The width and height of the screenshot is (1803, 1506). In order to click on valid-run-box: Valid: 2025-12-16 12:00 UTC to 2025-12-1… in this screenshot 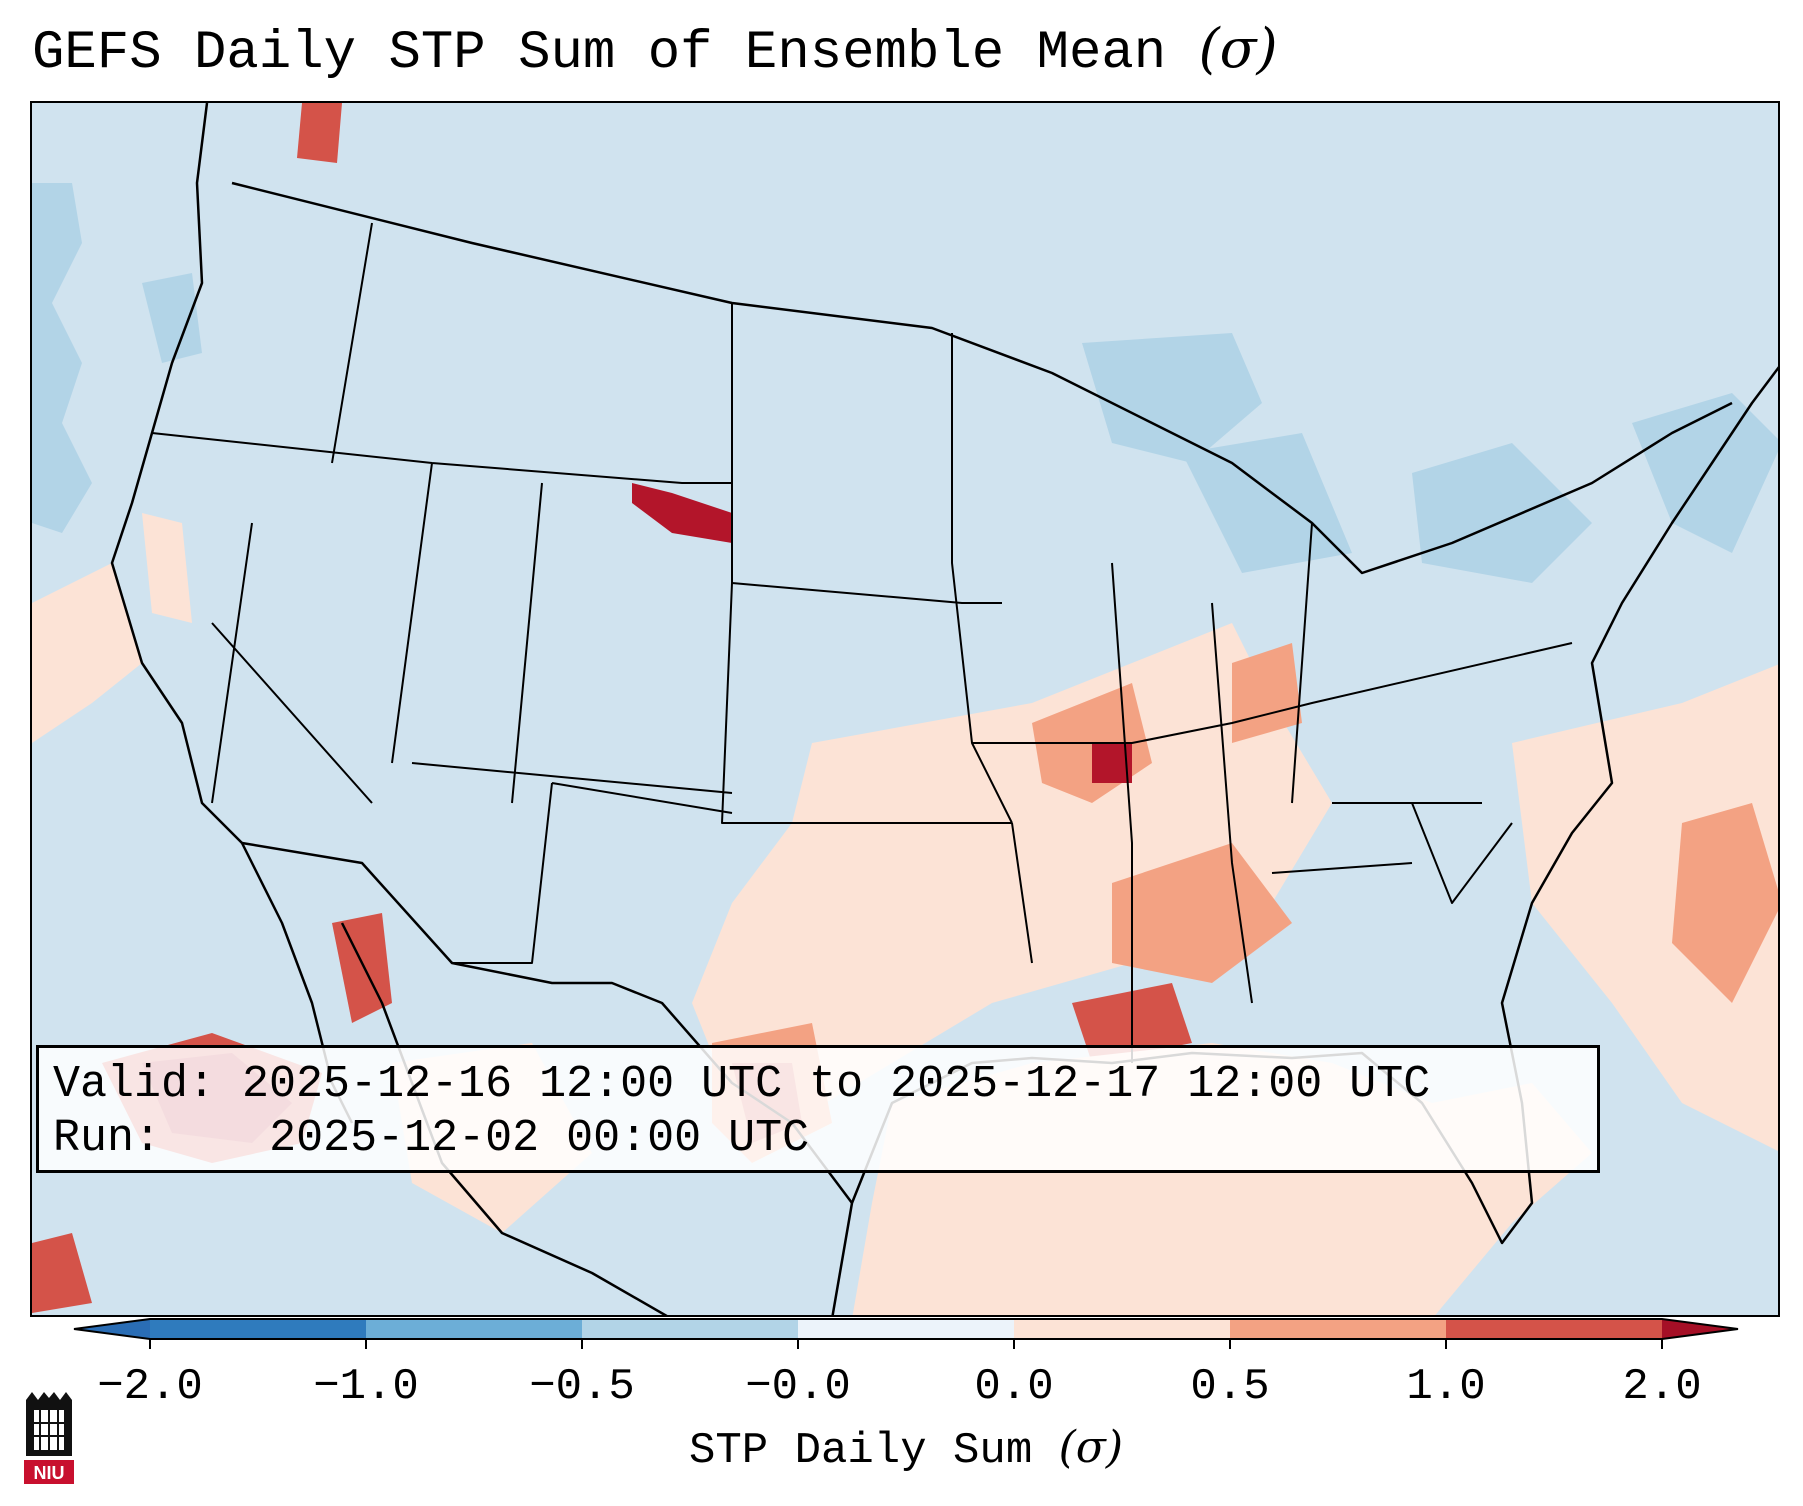, I will do `click(818, 1109)`.